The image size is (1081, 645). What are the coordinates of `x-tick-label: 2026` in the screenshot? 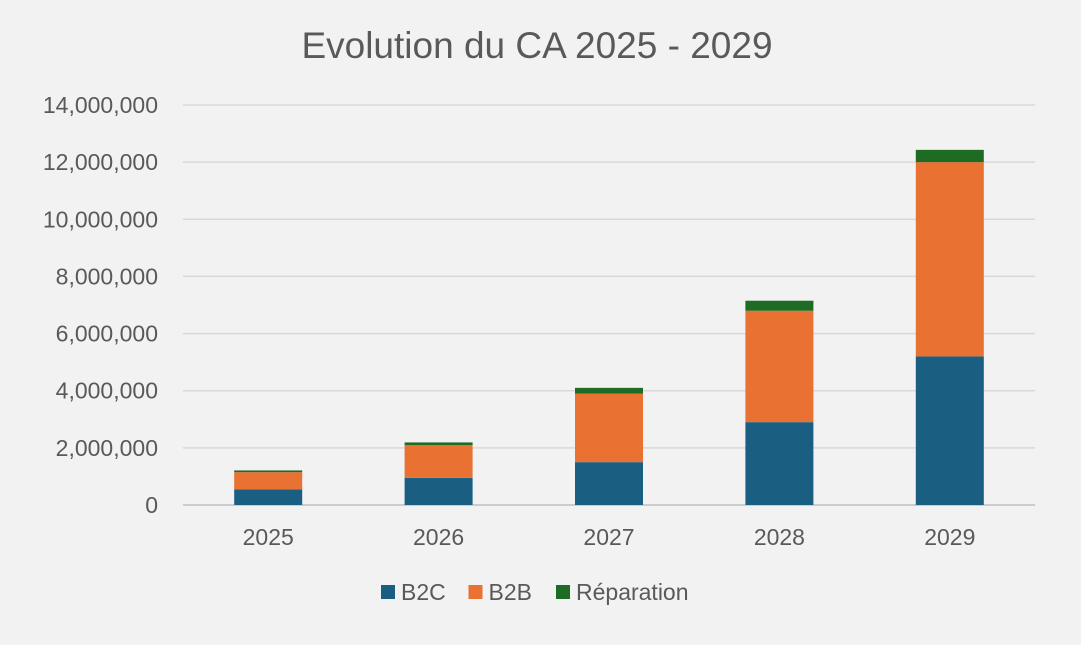 It's located at (438, 537).